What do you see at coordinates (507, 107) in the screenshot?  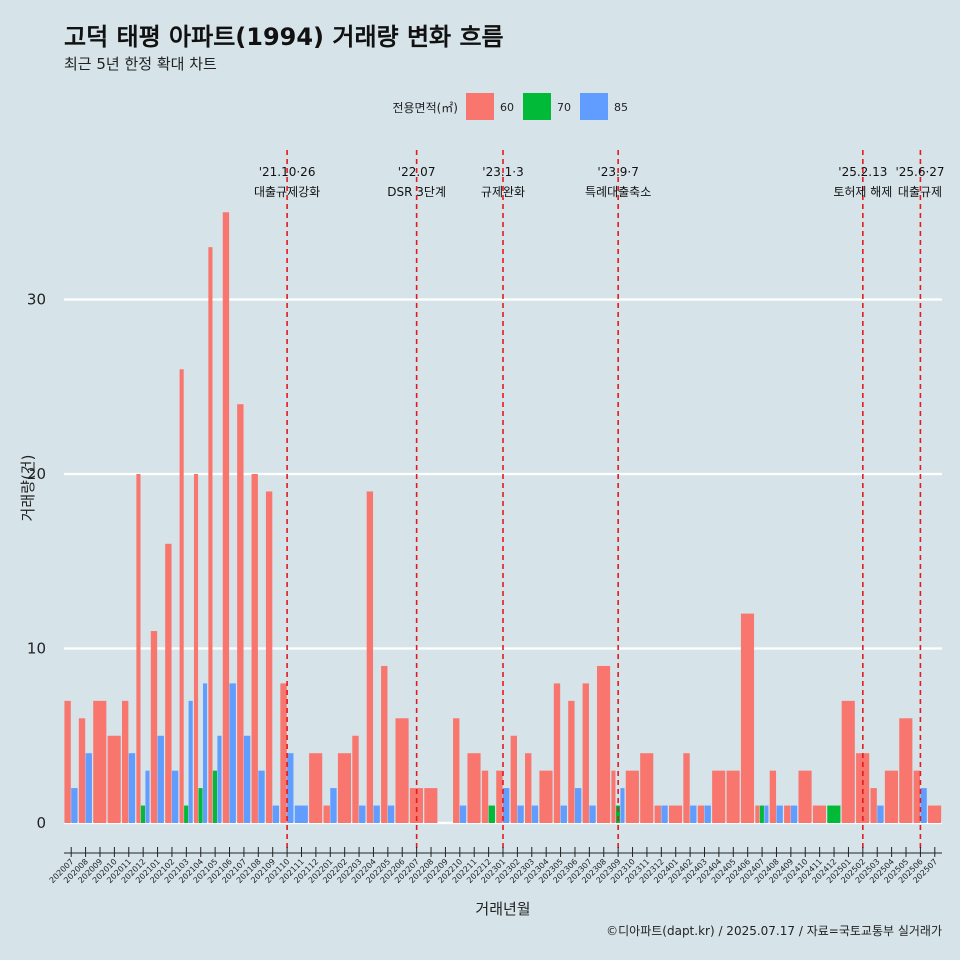 I see `legend-label-60: 60` at bounding box center [507, 107].